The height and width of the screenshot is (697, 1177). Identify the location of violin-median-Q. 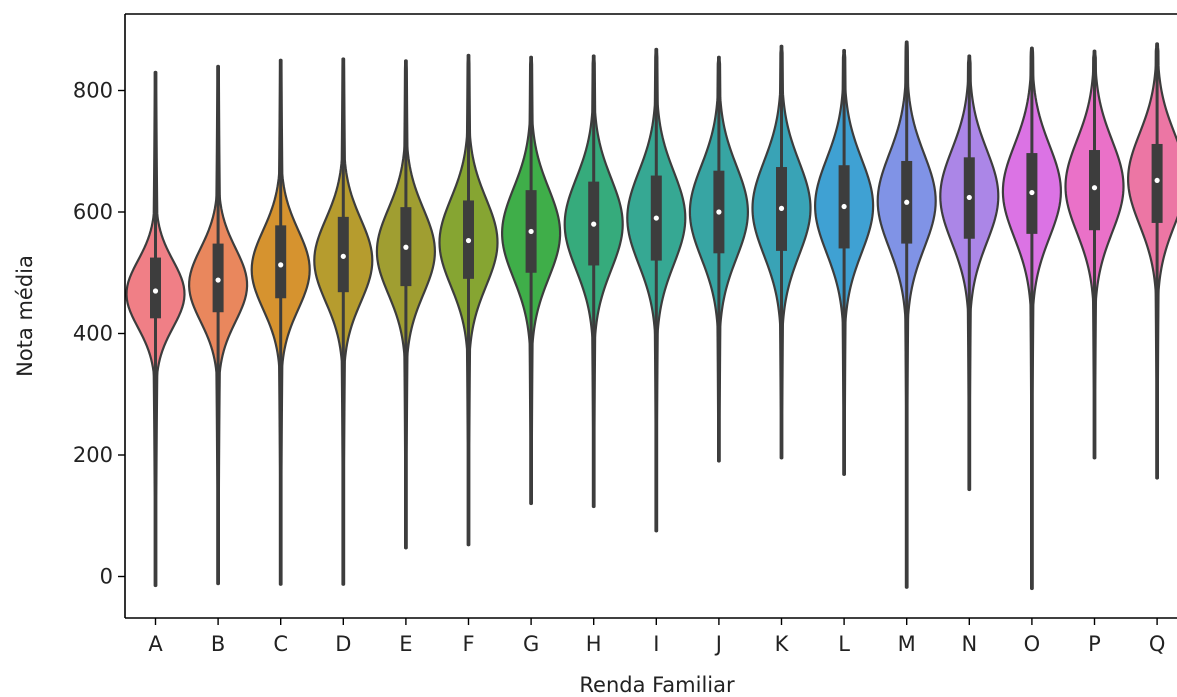
(1157, 180).